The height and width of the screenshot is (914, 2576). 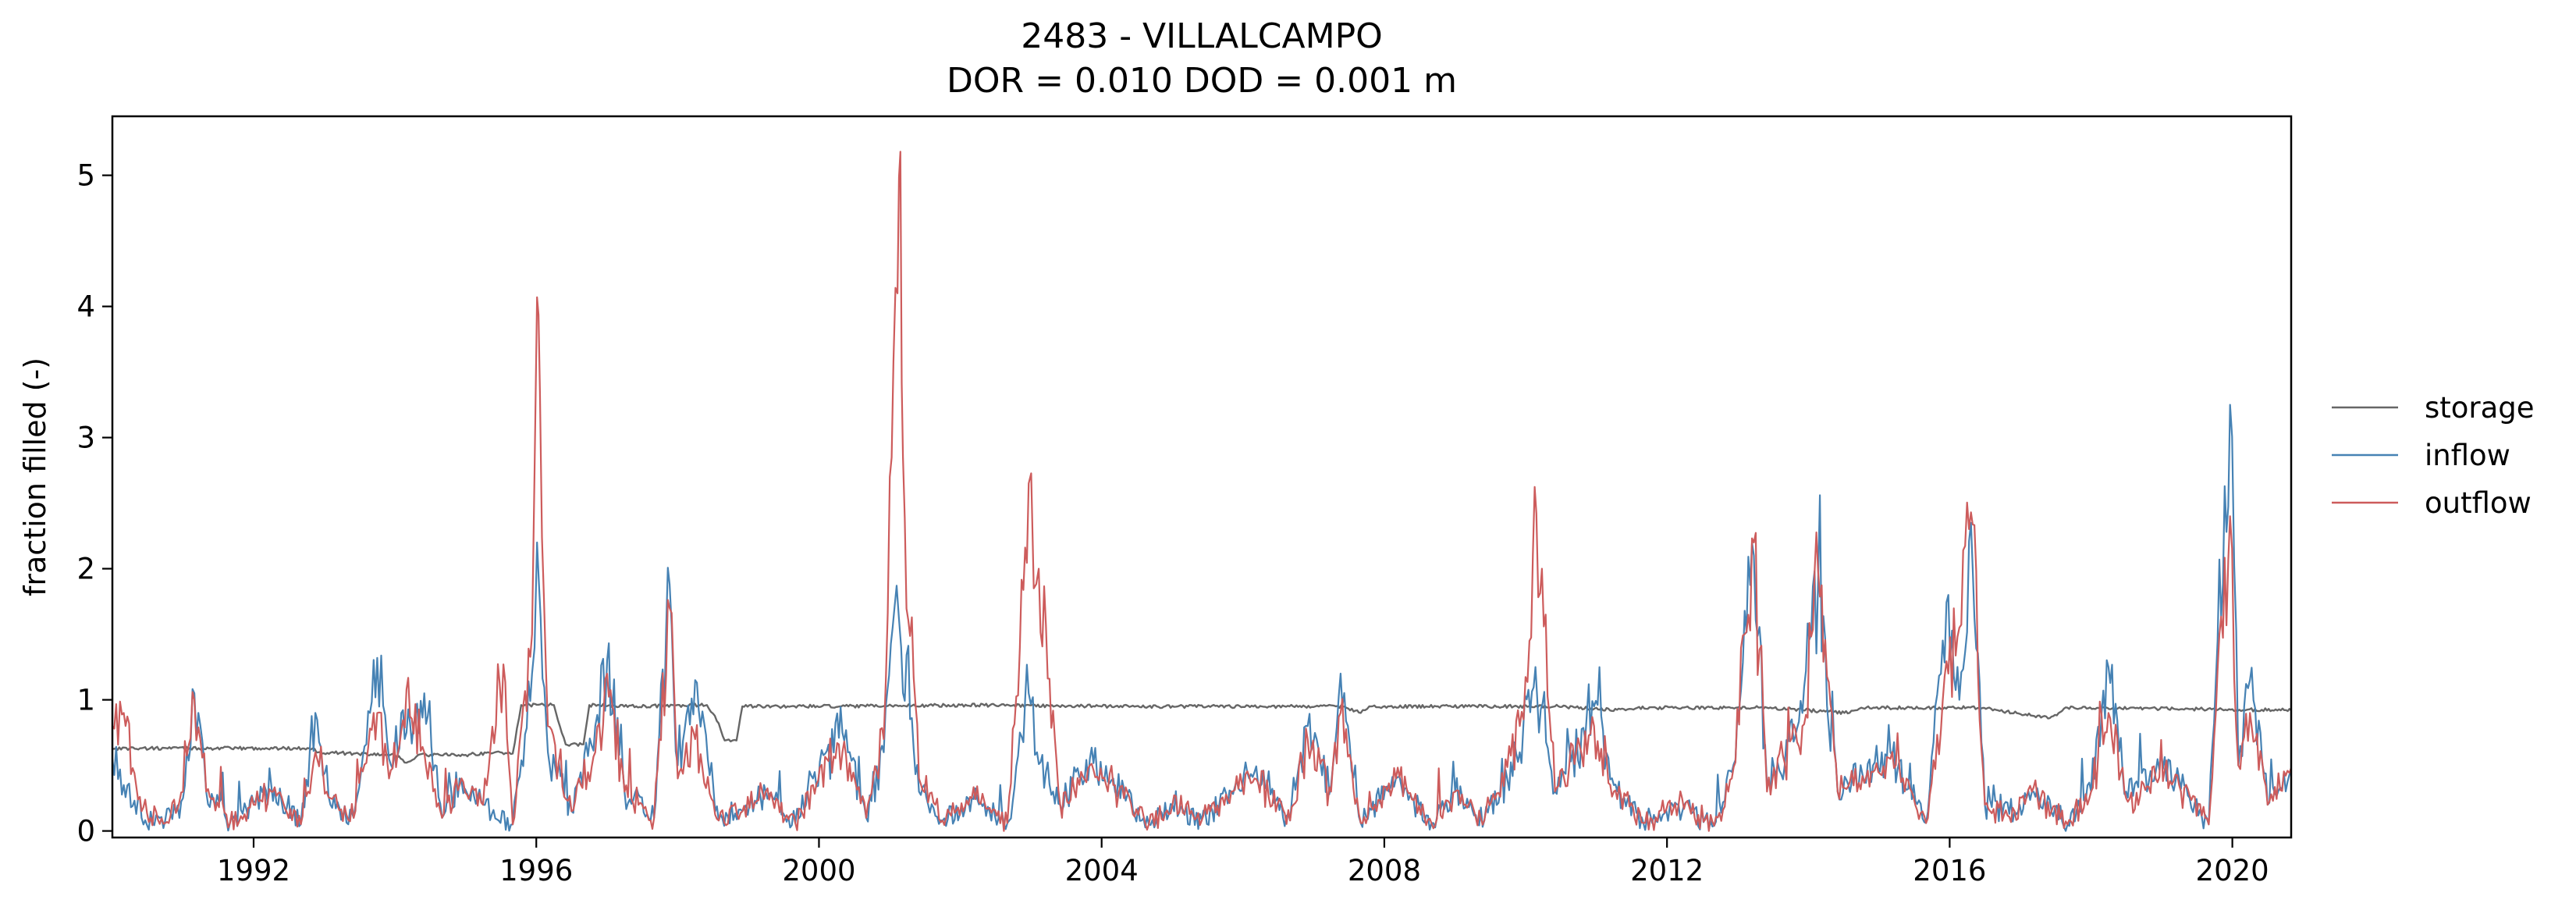 I want to click on x-tick-label: 2016, so click(x=1949, y=871).